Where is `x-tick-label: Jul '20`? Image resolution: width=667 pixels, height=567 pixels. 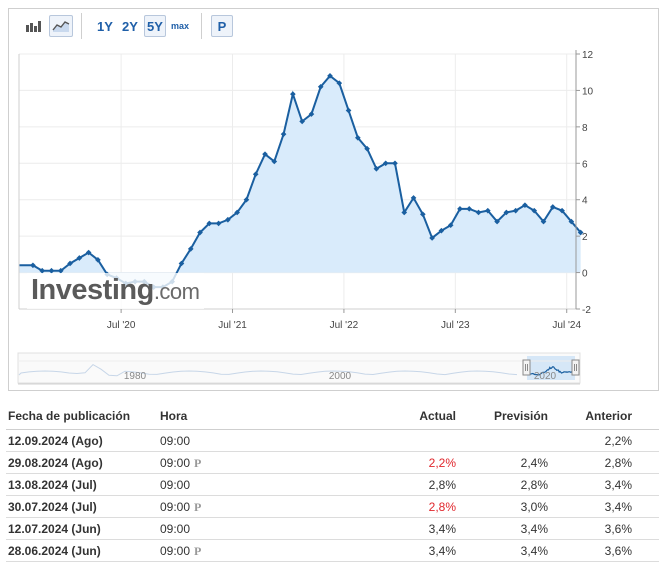
x-tick-label: Jul '20 is located at coordinates (121, 325).